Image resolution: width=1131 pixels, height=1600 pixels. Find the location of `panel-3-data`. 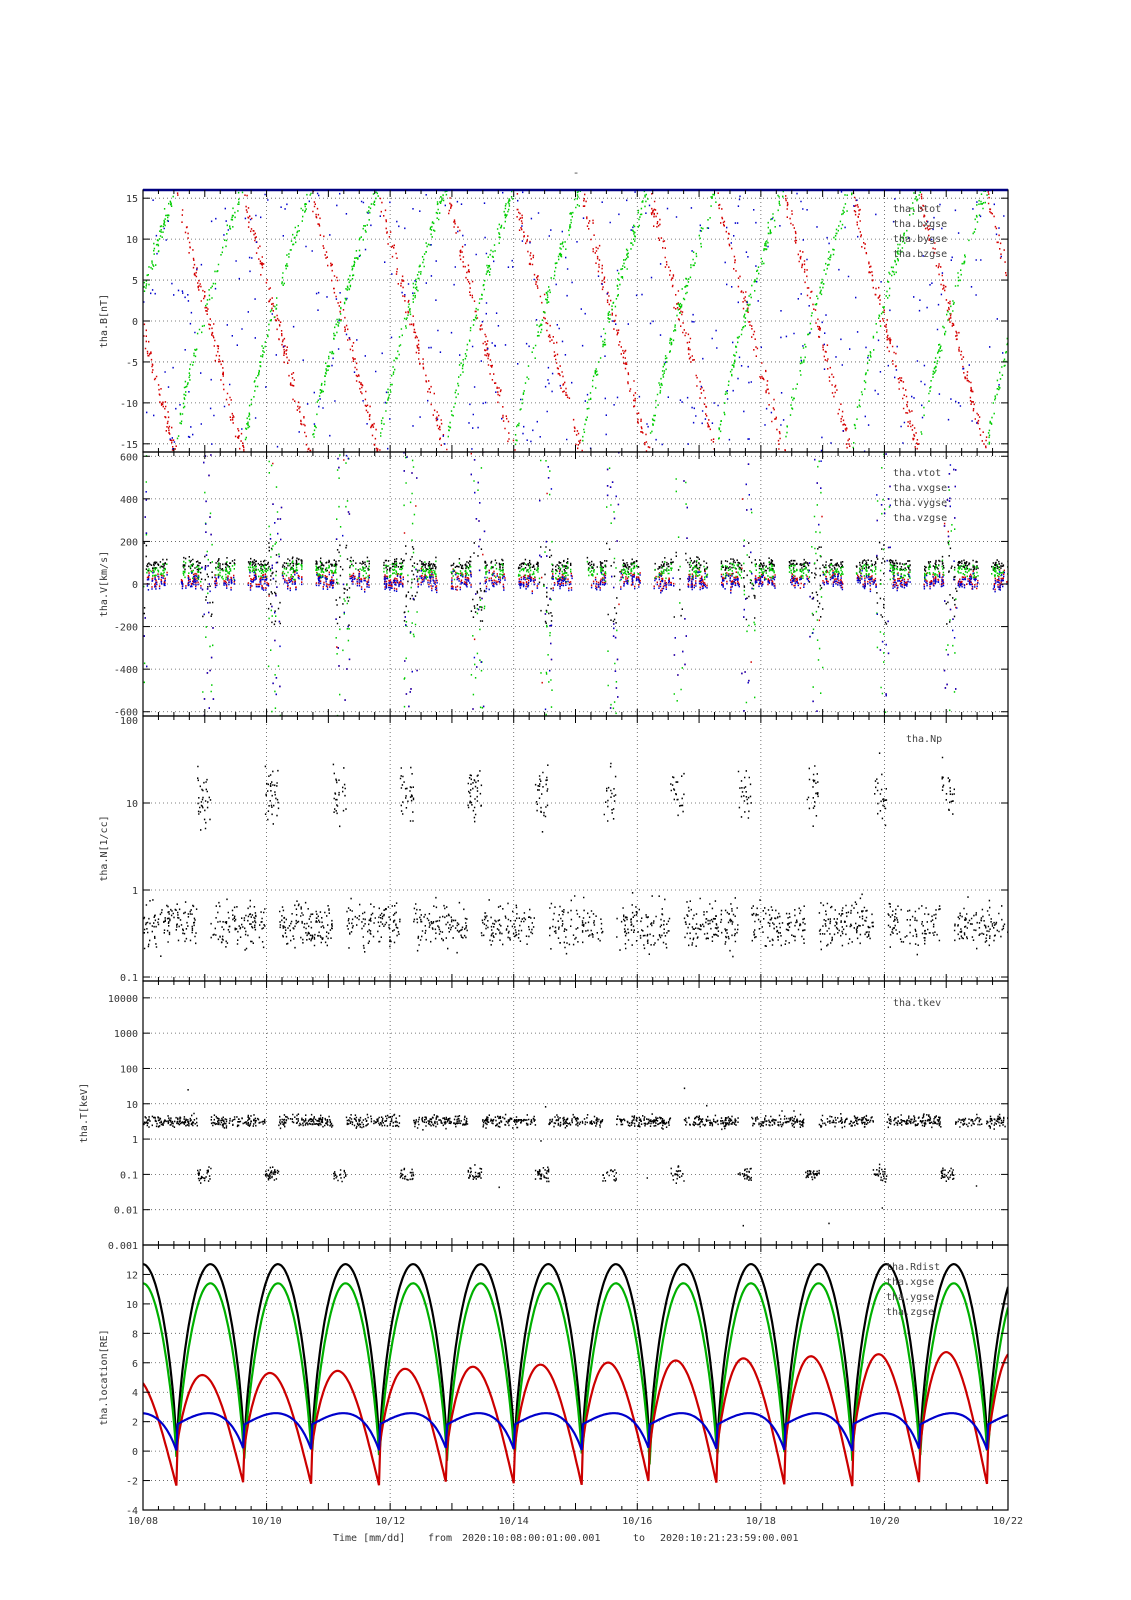

panel-3-data is located at coordinates (575, 855).